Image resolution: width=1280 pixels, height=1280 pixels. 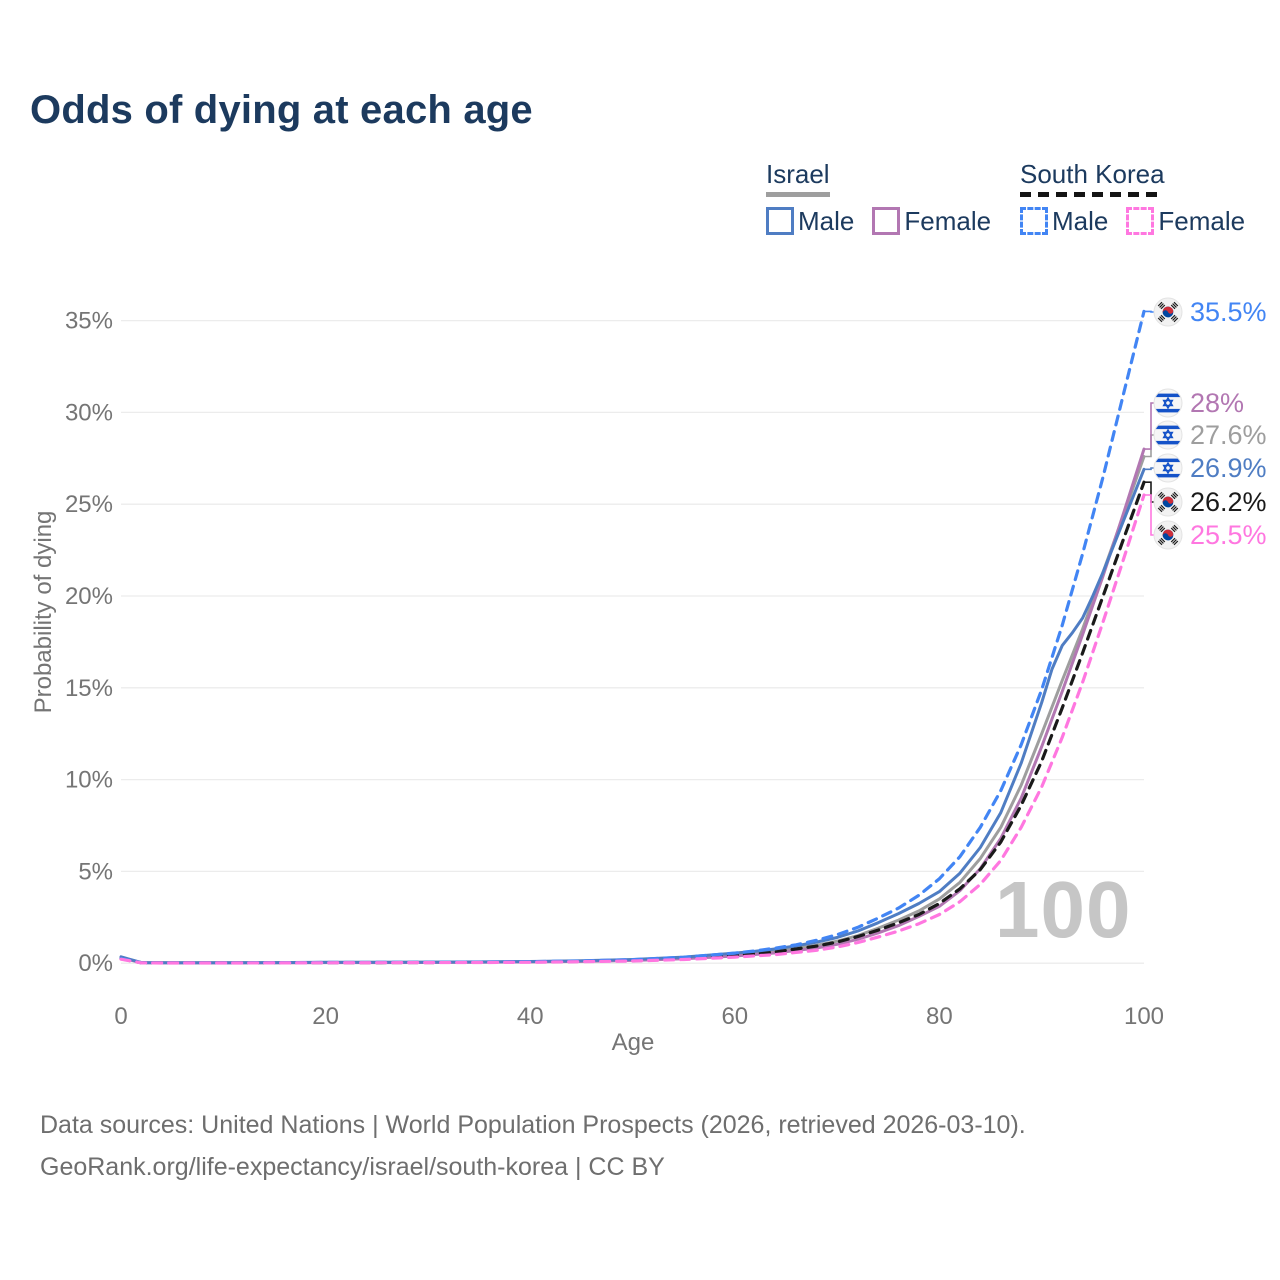 What do you see at coordinates (1150, 426) in the screenshot?
I see `leader-line` at bounding box center [1150, 426].